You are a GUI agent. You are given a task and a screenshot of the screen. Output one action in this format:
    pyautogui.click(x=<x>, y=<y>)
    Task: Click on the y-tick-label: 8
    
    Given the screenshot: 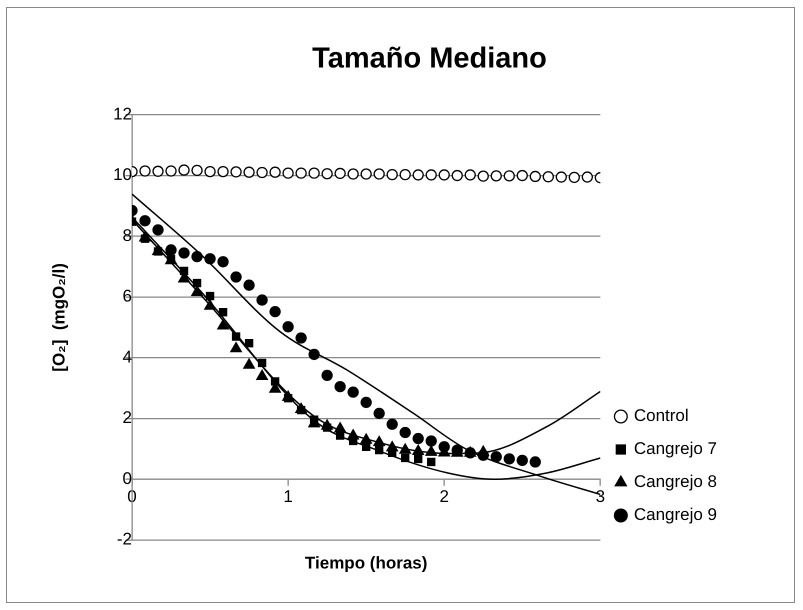 What is the action you would take?
    pyautogui.click(x=127, y=235)
    